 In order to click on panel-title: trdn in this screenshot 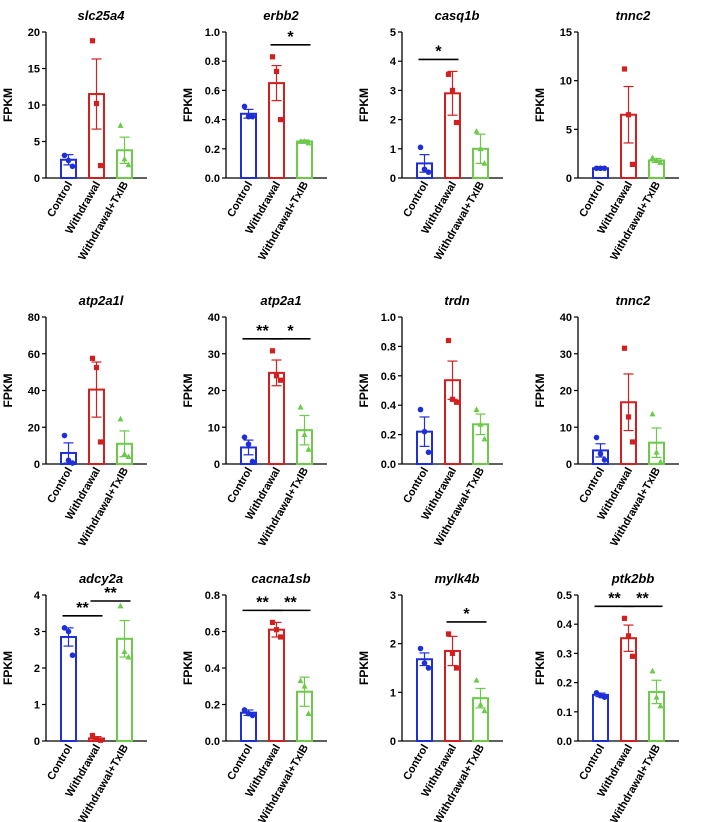, I will do `click(456, 300)`.